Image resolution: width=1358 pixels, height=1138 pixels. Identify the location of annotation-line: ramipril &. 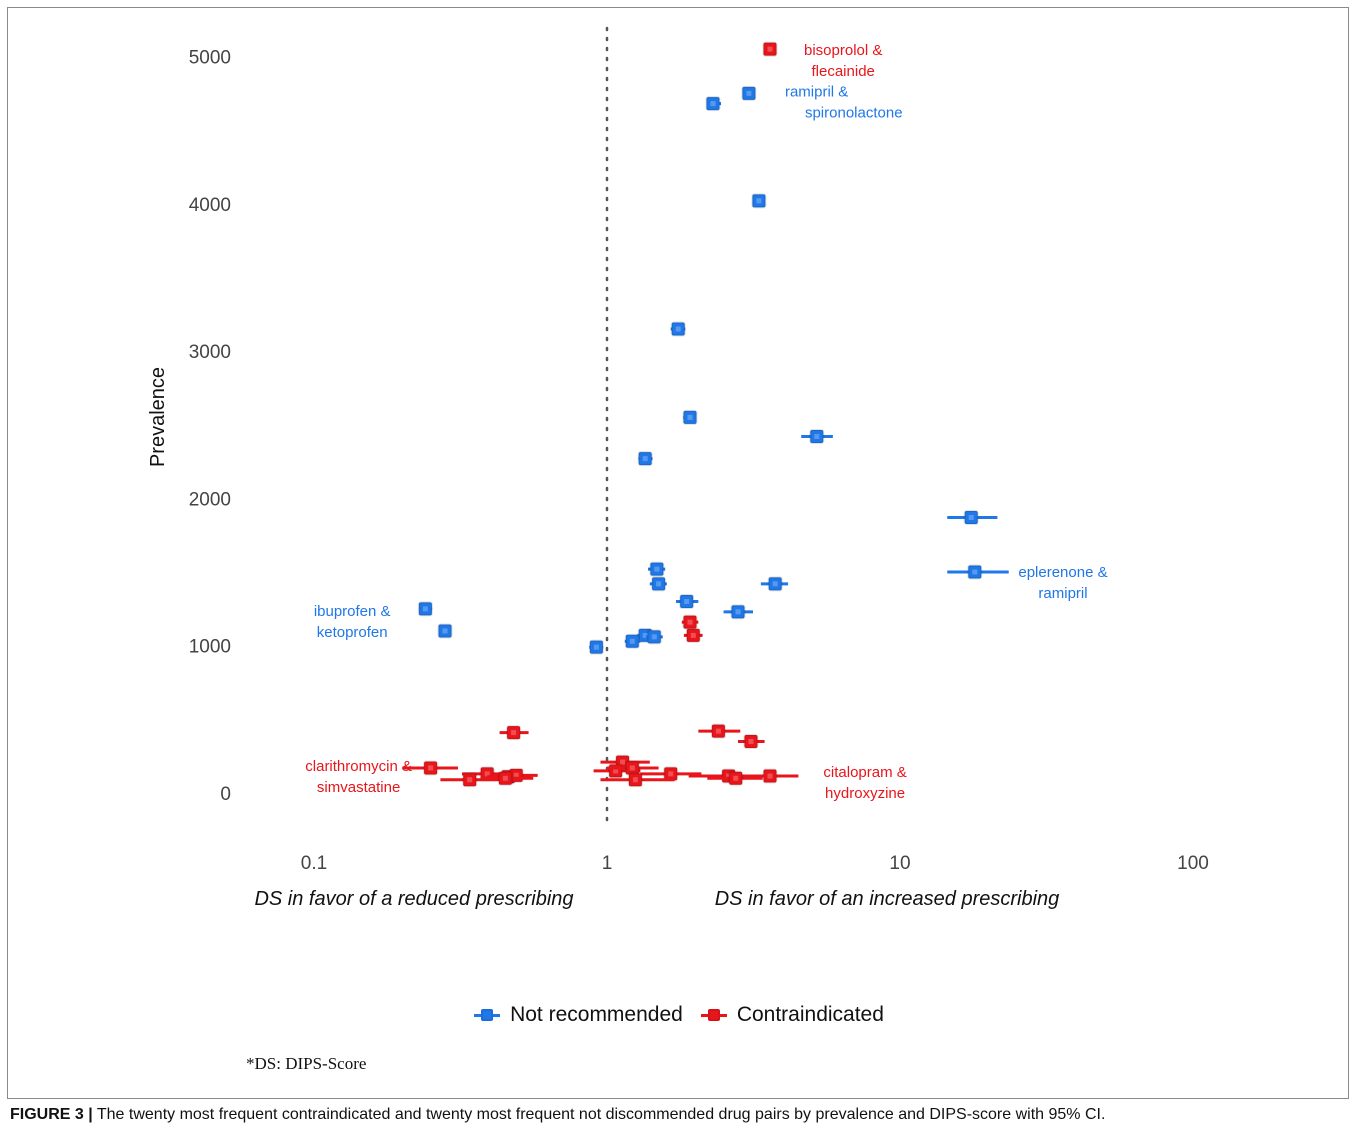
(816, 91).